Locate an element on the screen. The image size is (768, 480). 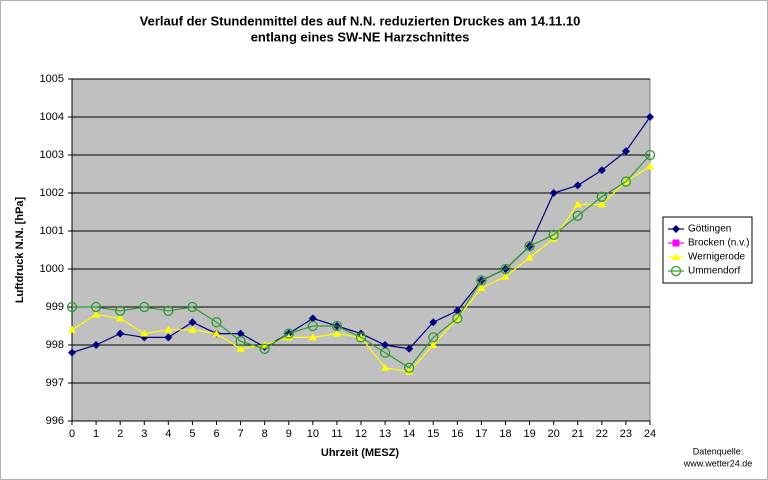
y-tick-label: 1003 is located at coordinates (52, 155).